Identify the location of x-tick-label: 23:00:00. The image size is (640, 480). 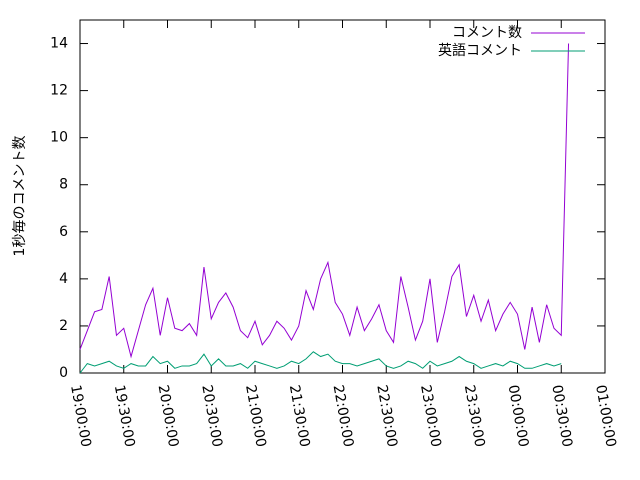
(430, 416).